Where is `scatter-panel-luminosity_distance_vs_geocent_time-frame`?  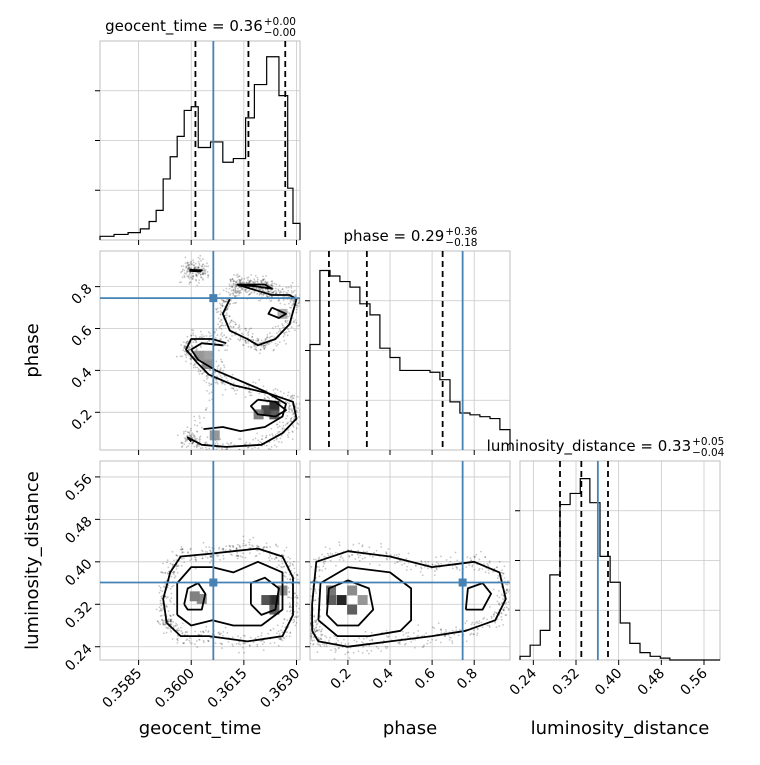 scatter-panel-luminosity_distance_vs_geocent_time-frame is located at coordinates (200, 560).